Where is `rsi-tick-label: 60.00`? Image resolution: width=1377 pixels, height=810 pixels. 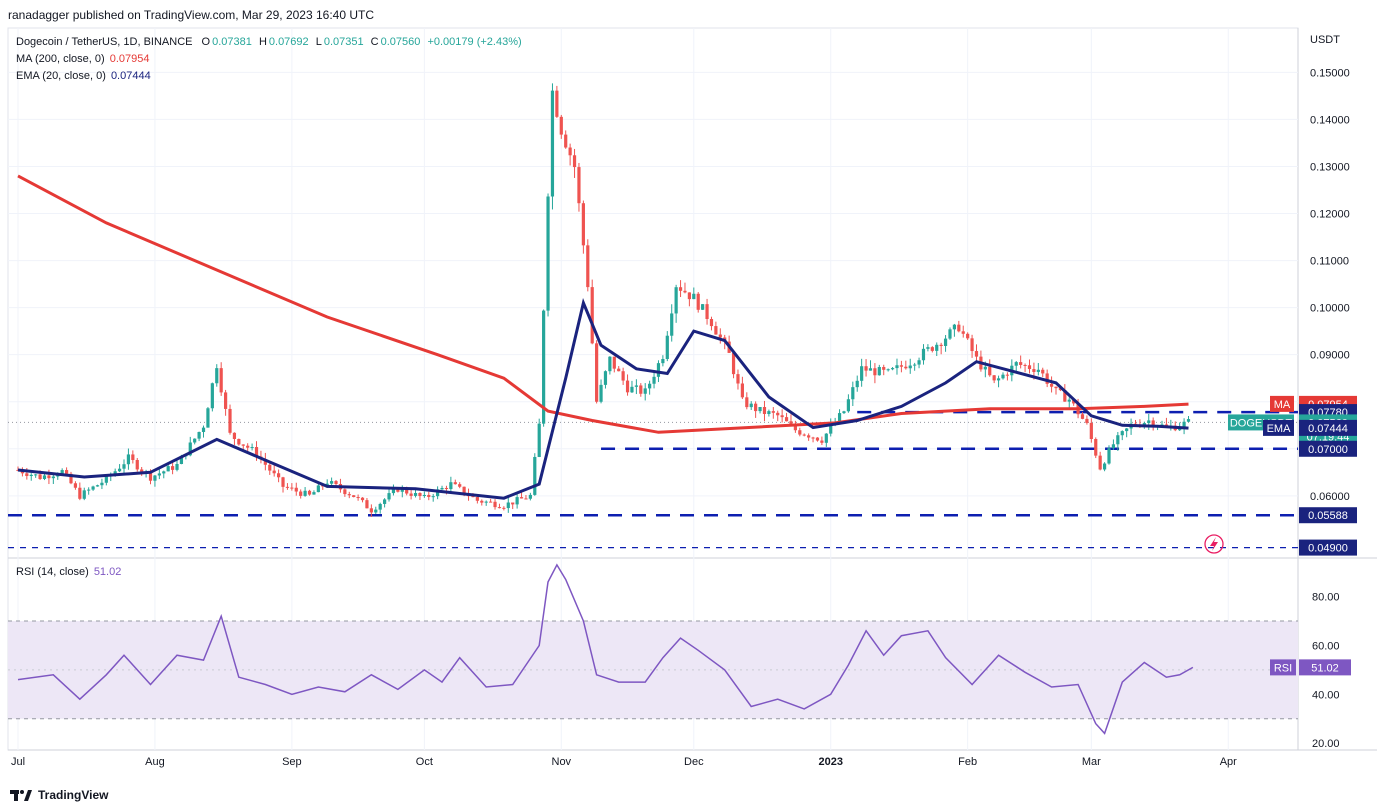
rsi-tick-label: 60.00 is located at coordinates (1326, 646).